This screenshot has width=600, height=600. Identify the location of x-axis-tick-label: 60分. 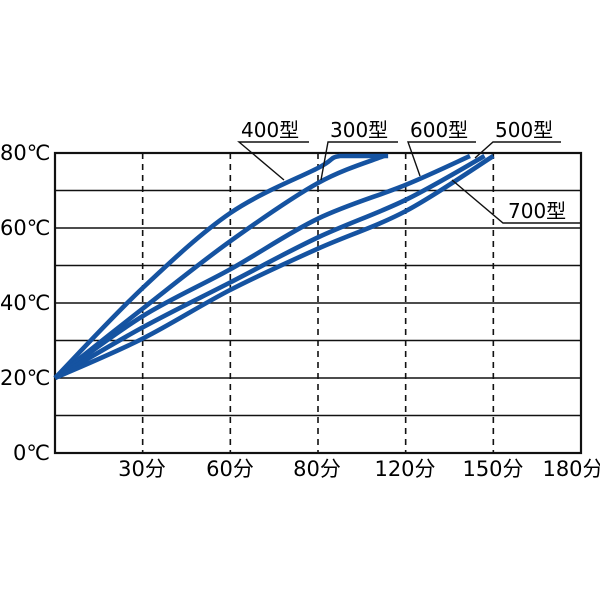
(230, 469).